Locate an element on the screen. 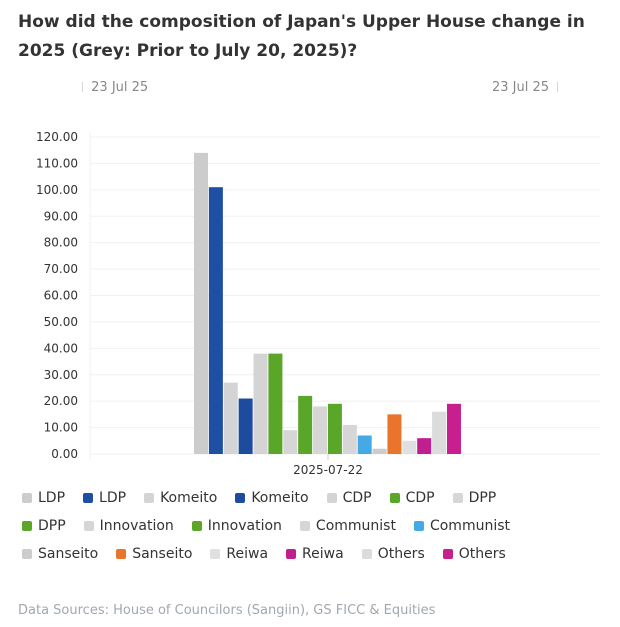  legend-item-komeito-prior: Komeito is located at coordinates (180, 498).